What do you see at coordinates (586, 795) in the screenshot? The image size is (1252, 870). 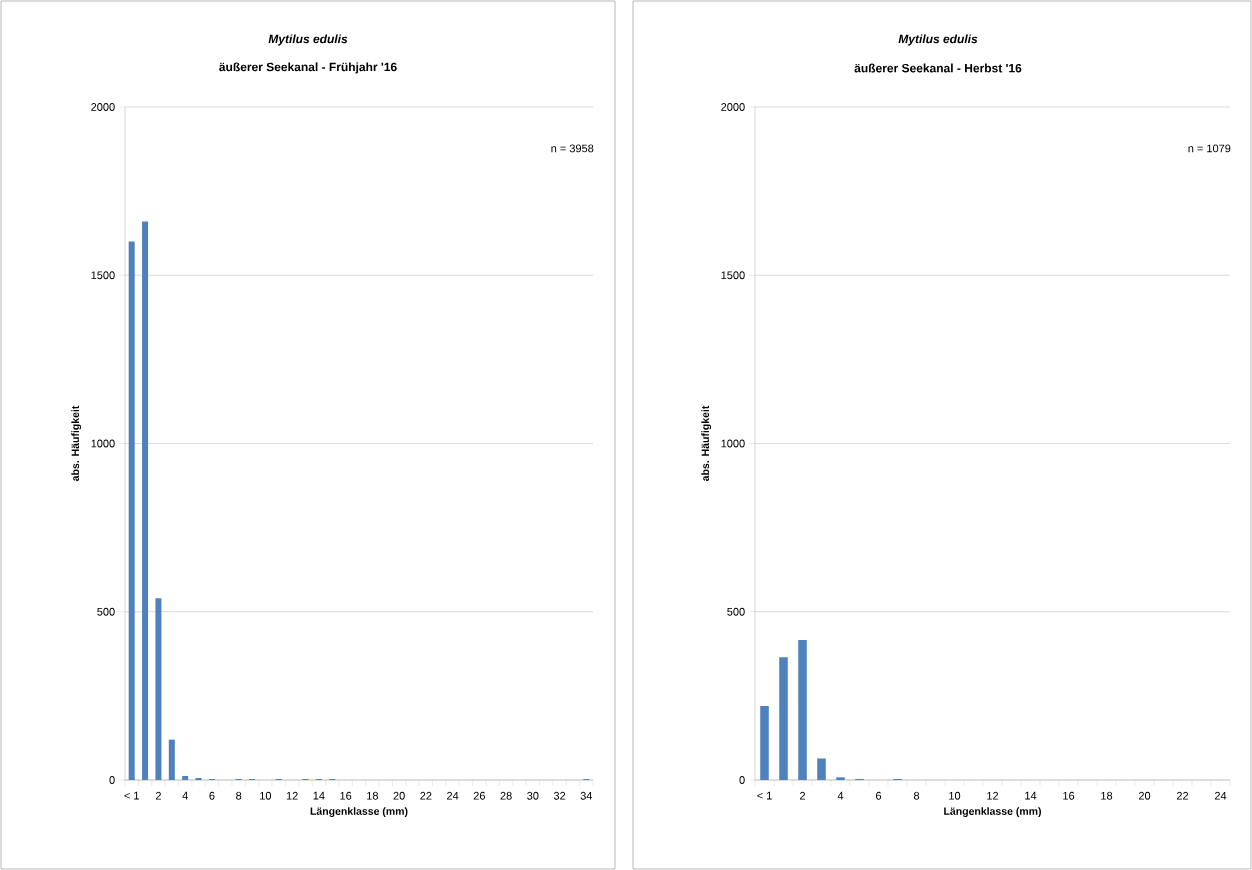 I see `x-tick-label: 34` at bounding box center [586, 795].